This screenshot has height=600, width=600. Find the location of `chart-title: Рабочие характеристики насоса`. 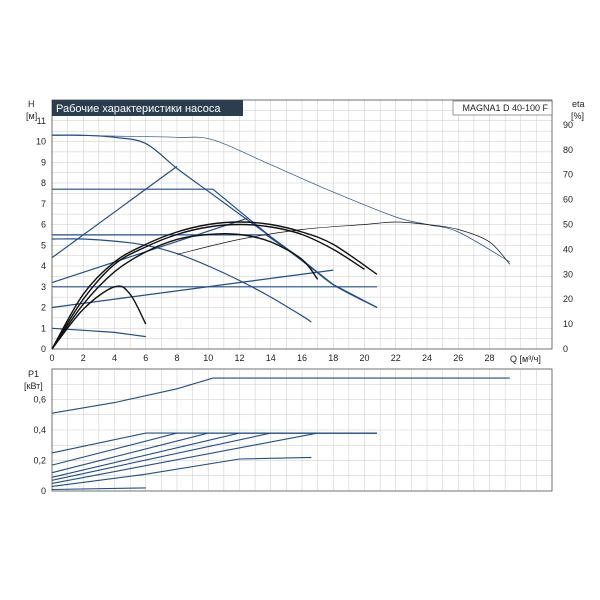

chart-title: Рабочие характеристики насоса is located at coordinates (138, 109).